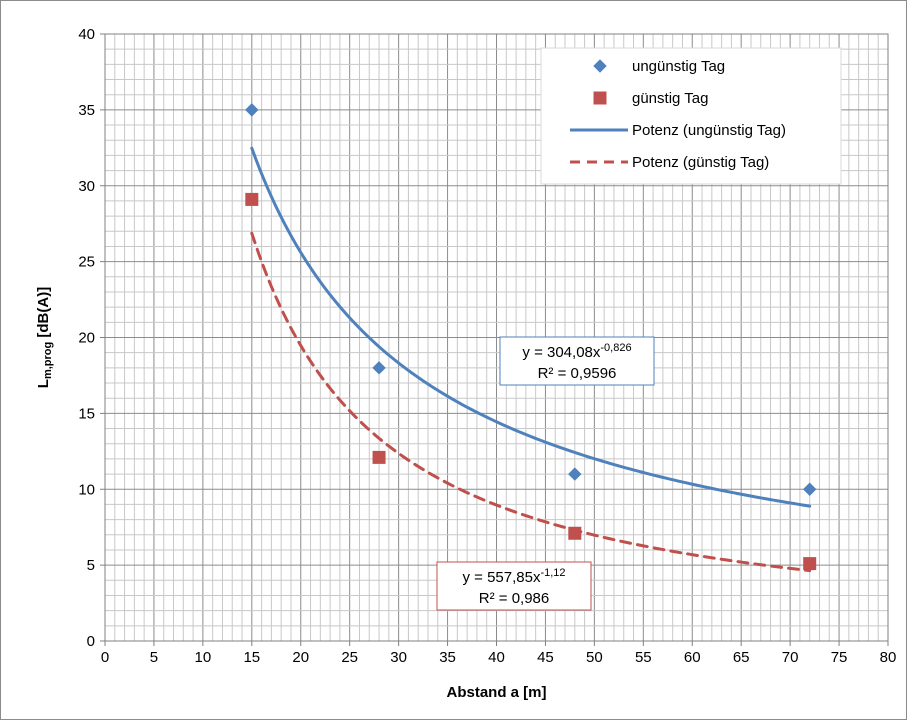 This screenshot has width=907, height=720. Describe the element at coordinates (741, 657) in the screenshot. I see `x-tick-label: 65` at that location.